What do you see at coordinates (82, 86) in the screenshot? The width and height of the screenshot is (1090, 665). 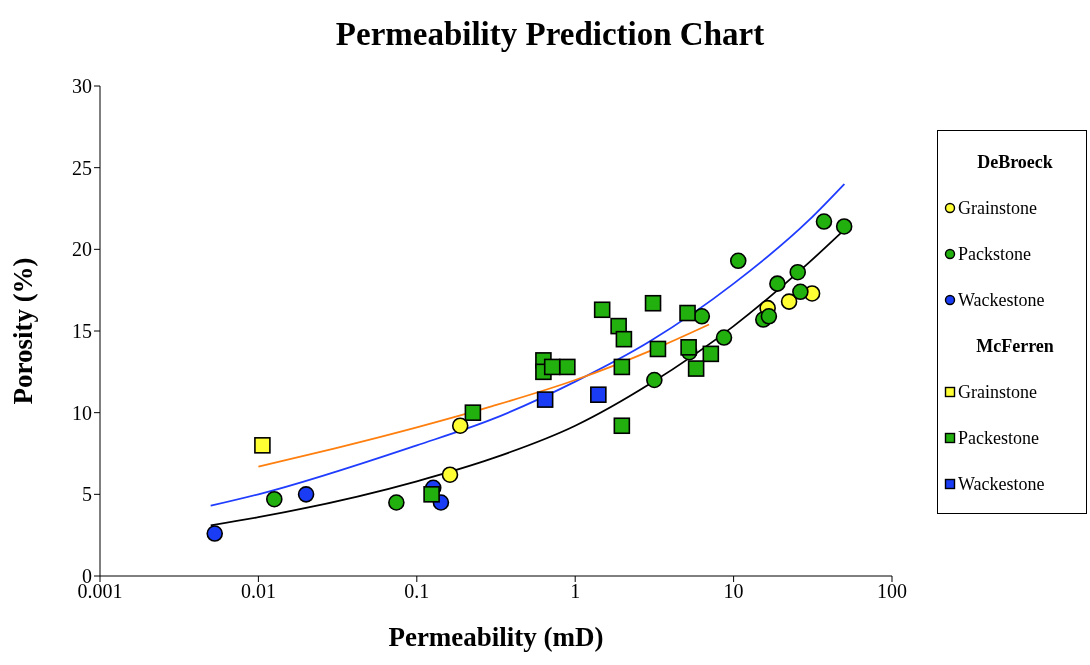 I see `y-tick-label: 30` at bounding box center [82, 86].